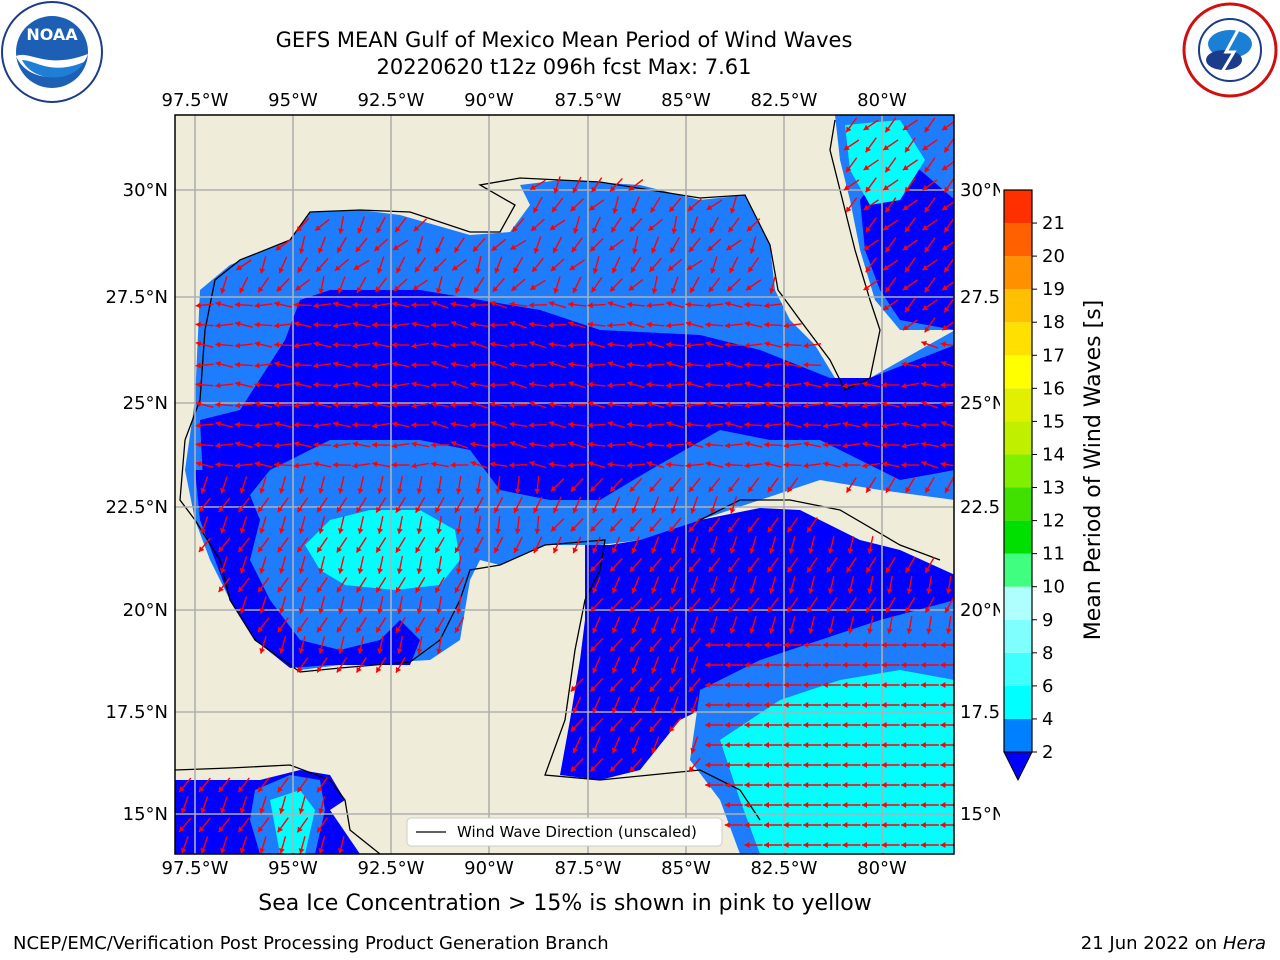 The image size is (1280, 960). What do you see at coordinates (784, 868) in the screenshot?
I see `lon-tick-bottom: 82.5°W` at bounding box center [784, 868].